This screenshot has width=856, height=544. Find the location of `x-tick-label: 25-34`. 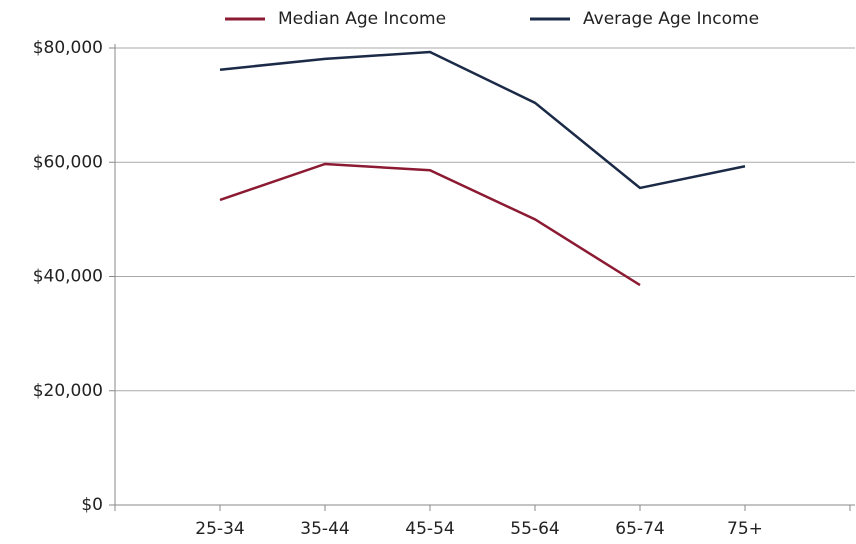

x-tick-label: 25-34 is located at coordinates (219, 529).